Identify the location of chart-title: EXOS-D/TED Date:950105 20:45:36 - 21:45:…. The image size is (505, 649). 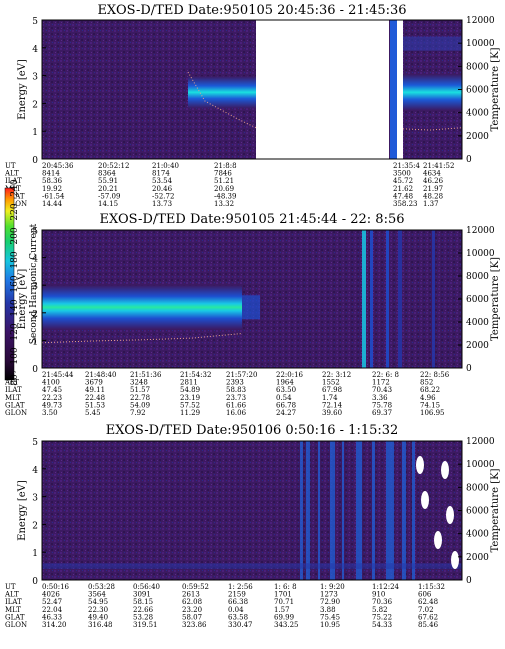
(251, 10).